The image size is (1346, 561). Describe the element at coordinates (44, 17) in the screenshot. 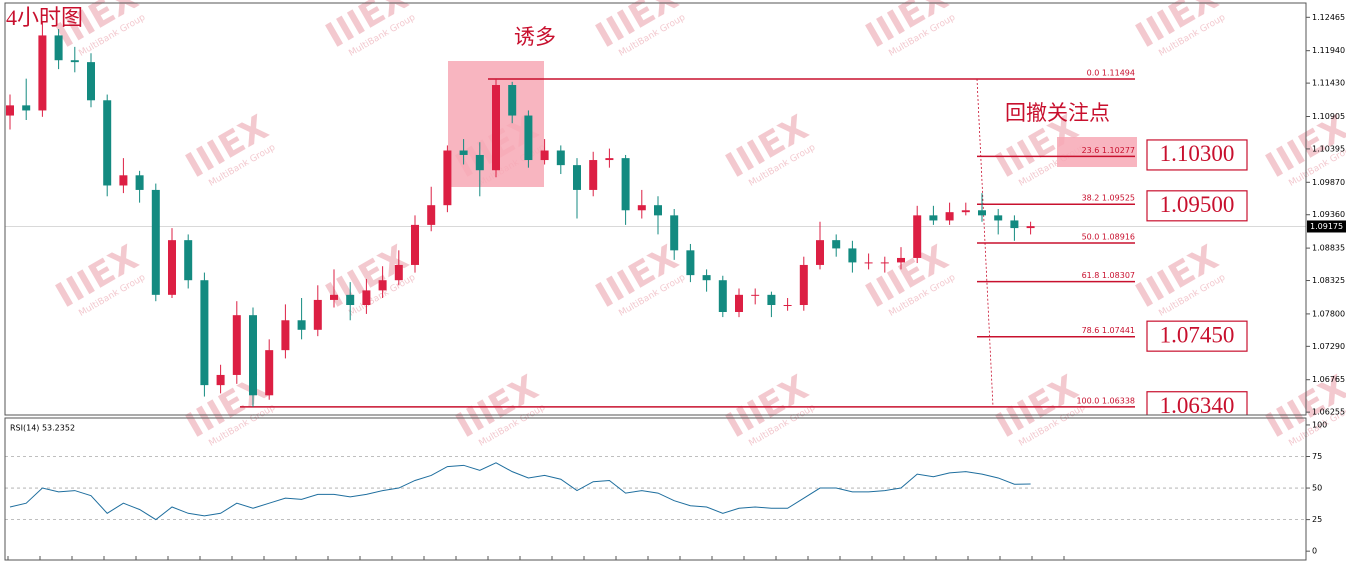

I see `chart-title: 4小时图` at that location.